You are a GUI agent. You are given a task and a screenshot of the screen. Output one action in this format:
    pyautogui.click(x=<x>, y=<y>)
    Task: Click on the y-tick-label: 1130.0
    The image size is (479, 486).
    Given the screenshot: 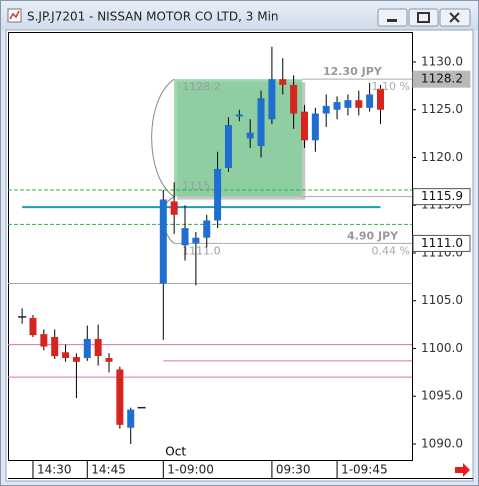 What is the action you would take?
    pyautogui.click(x=442, y=61)
    